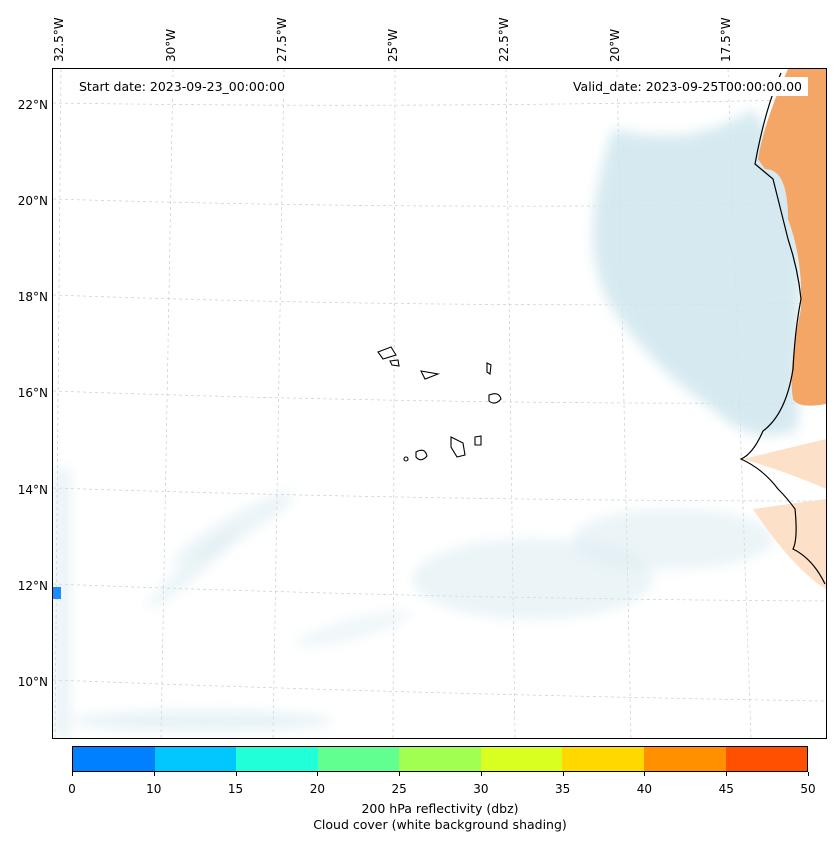  Describe the element at coordinates (440, 824) in the screenshot. I see `colorbar-sublabel: Cloud cover (white background shading)` at that location.